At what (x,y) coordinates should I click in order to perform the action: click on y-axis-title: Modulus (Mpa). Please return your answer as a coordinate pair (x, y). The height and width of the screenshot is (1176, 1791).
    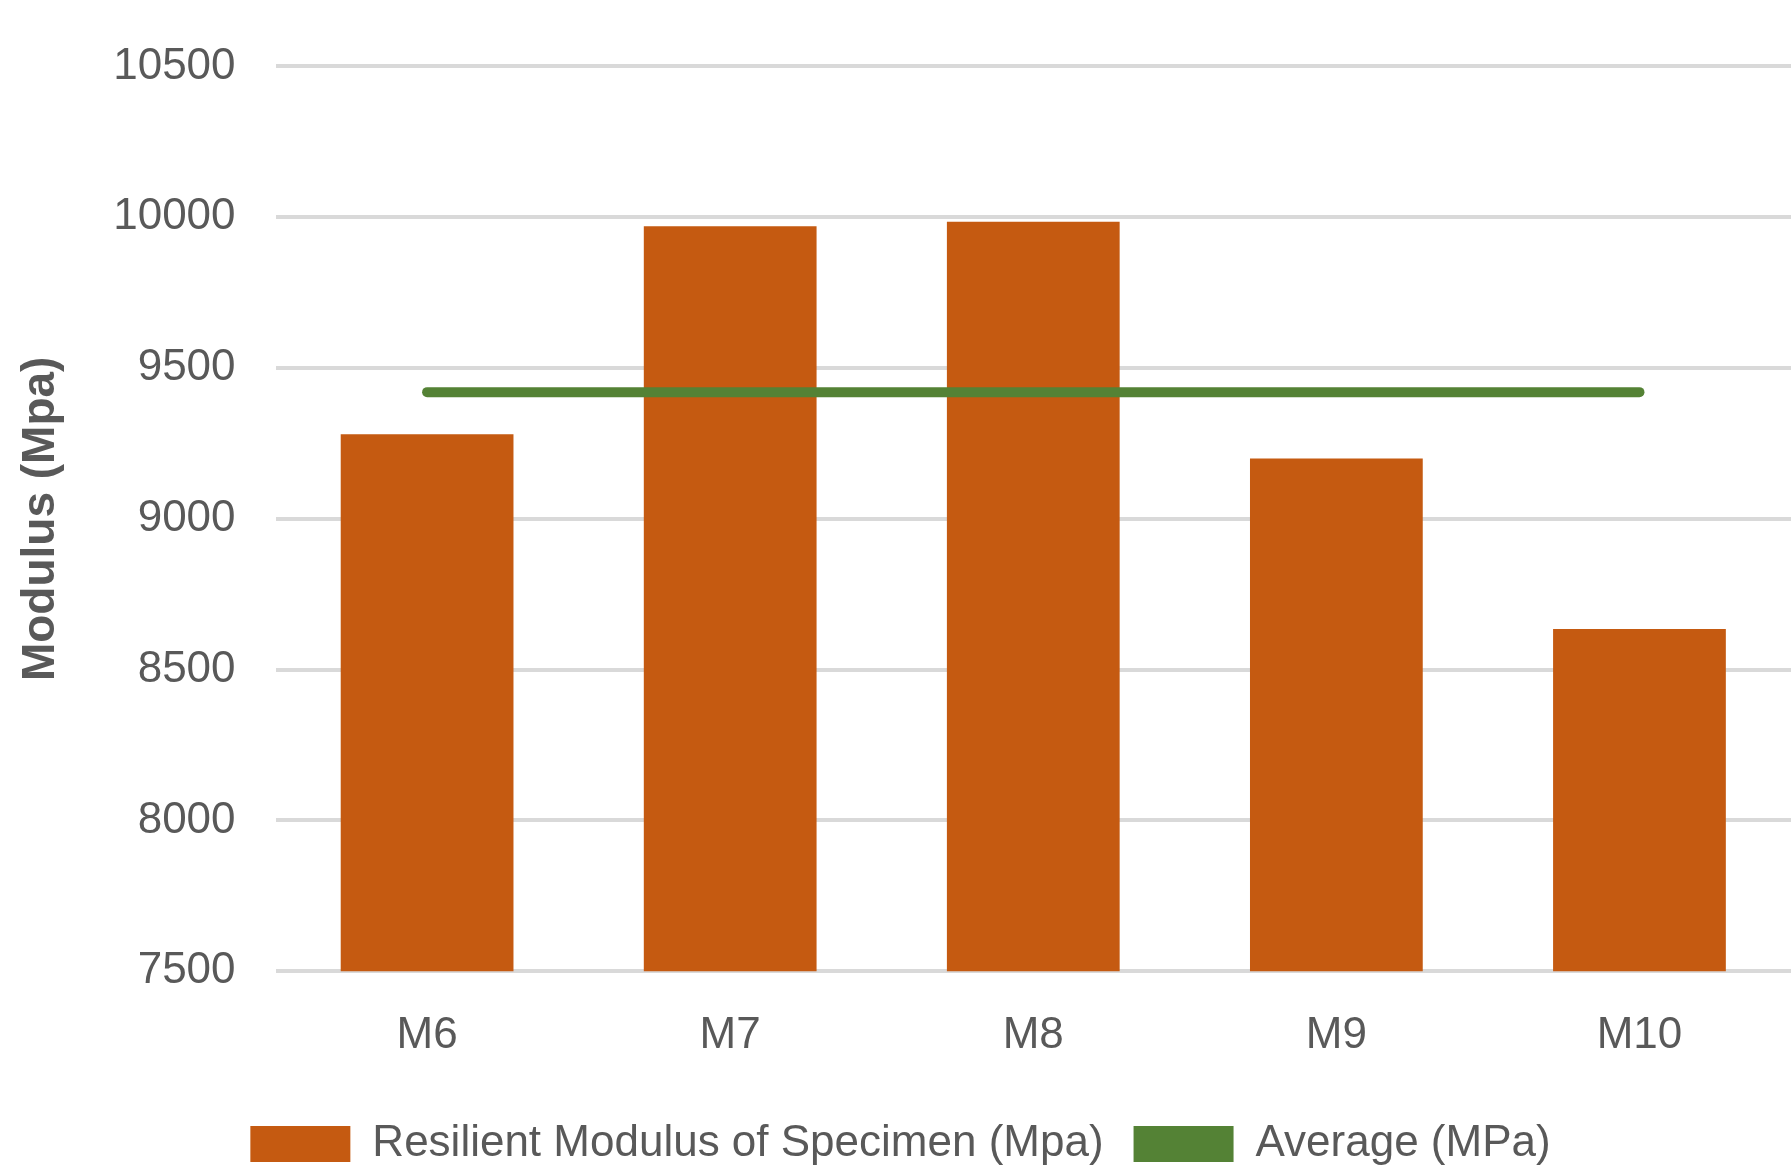
    Looking at the image, I should click on (38, 519).